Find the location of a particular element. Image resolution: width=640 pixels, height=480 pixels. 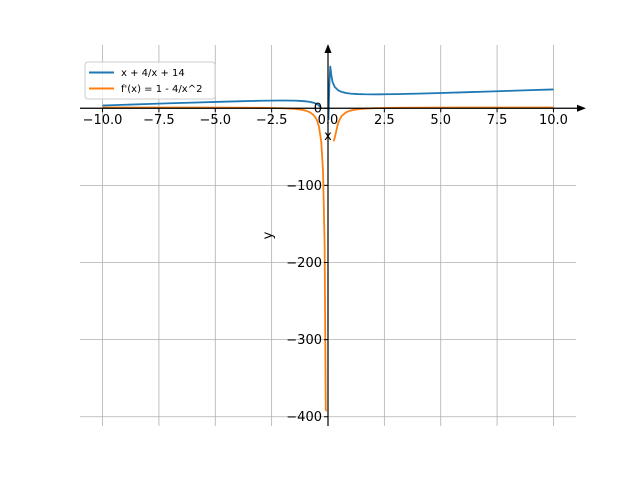

x-tick-label: −10.0 is located at coordinates (103, 120).